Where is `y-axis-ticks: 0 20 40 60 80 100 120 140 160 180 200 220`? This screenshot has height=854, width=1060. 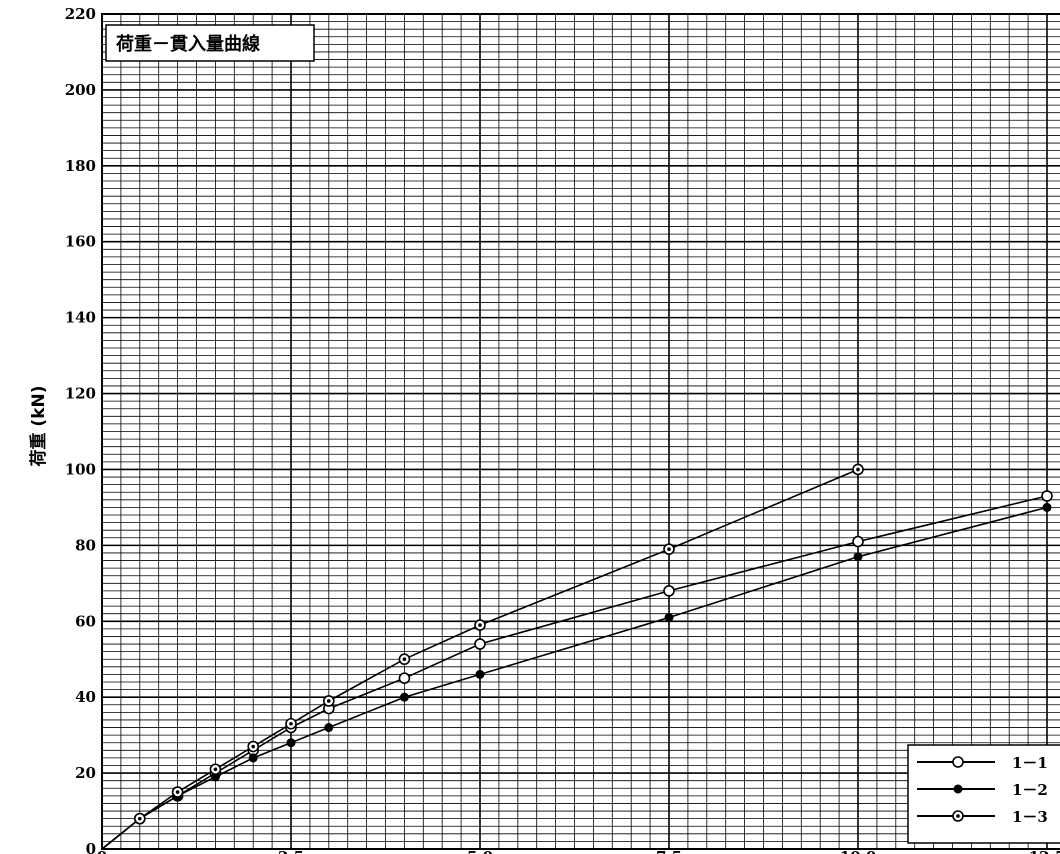
y-axis-ticks: 0 20 40 60 80 100 120 140 160 180 200 220 is located at coordinates (80, 429).